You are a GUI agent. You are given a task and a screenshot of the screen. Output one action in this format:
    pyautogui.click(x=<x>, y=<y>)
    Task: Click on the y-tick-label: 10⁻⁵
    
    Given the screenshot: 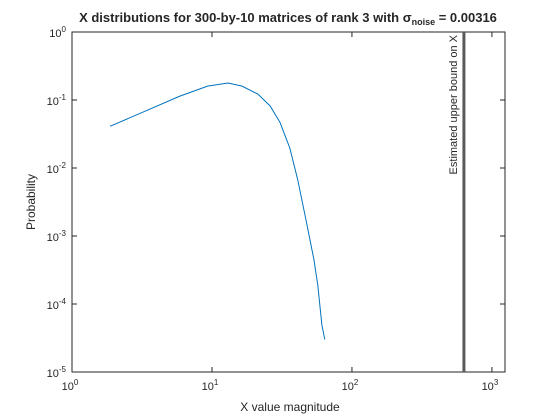 What is the action you would take?
    pyautogui.click(x=57, y=372)
    